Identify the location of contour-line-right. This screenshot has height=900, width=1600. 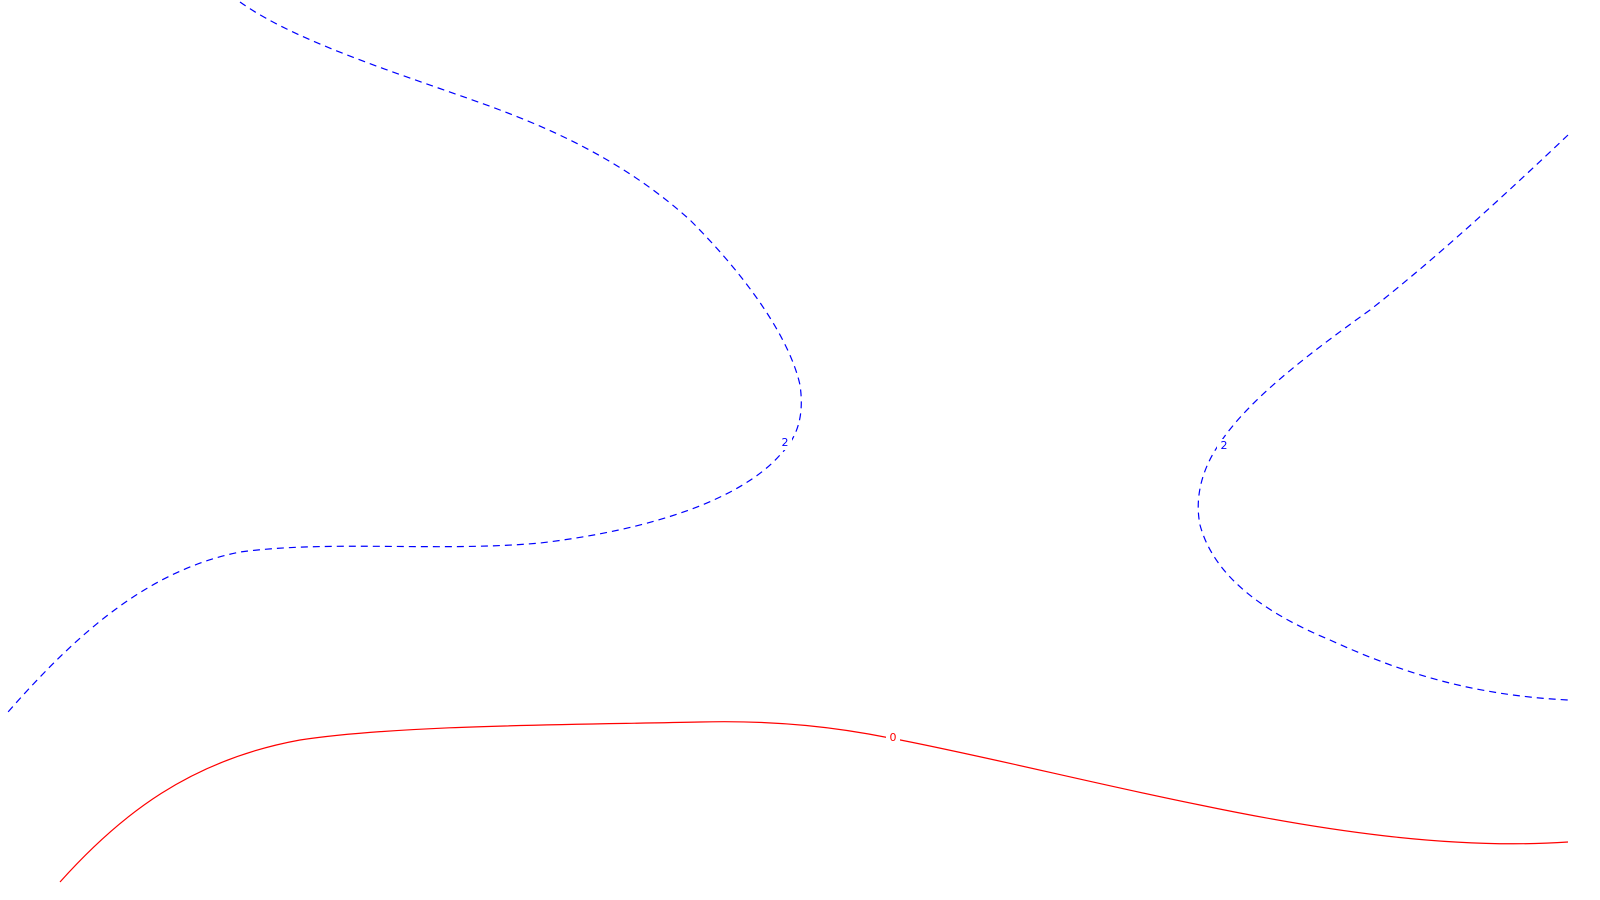
(1383, 417).